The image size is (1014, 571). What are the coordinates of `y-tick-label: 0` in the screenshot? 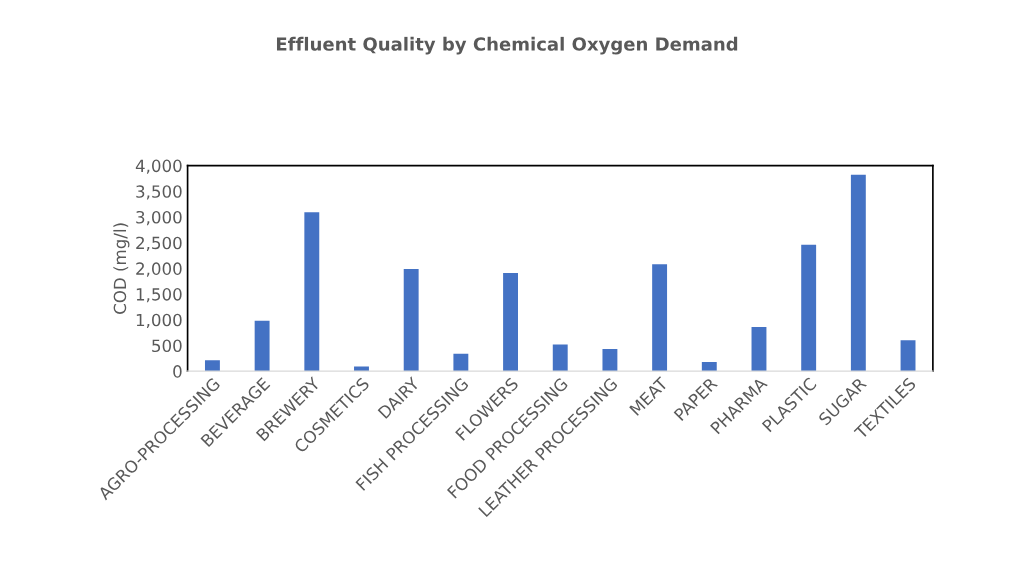 It's located at (177, 371).